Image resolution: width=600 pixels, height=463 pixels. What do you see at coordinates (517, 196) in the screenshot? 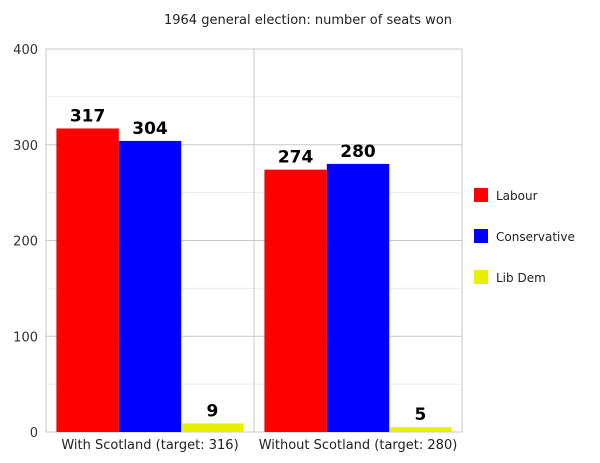
I see `legend-label: Labour` at bounding box center [517, 196].